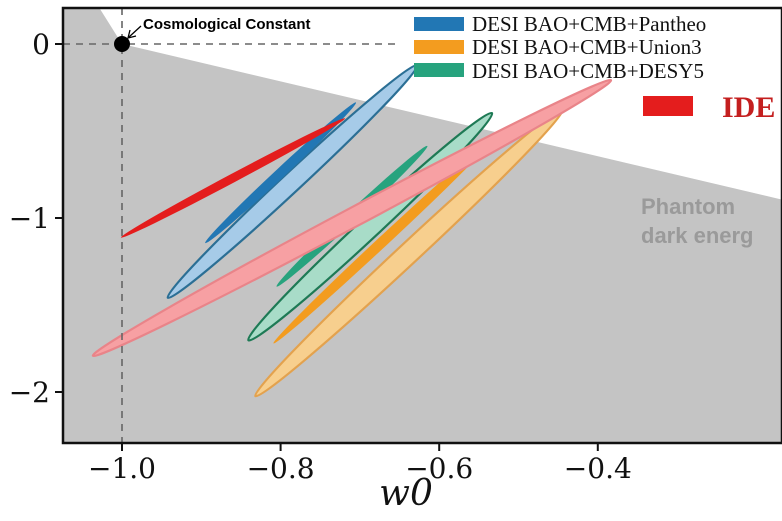  What do you see at coordinates (748, 107) in the screenshot?
I see `legend-label-ide: IDE` at bounding box center [748, 107].